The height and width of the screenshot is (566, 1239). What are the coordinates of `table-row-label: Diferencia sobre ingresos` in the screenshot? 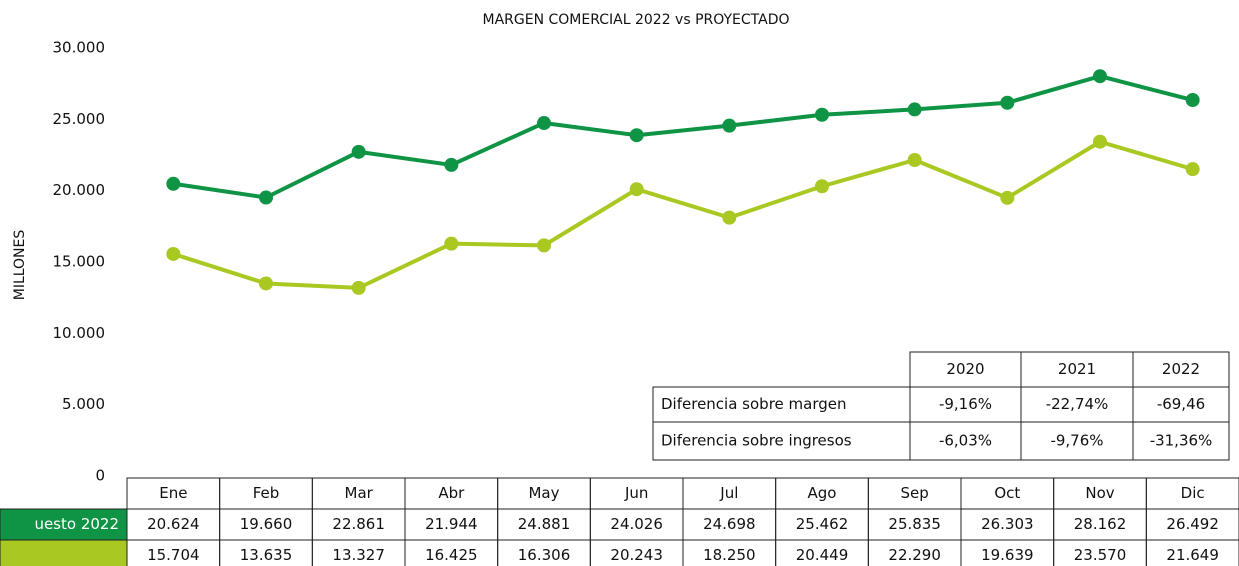 It's located at (756, 441).